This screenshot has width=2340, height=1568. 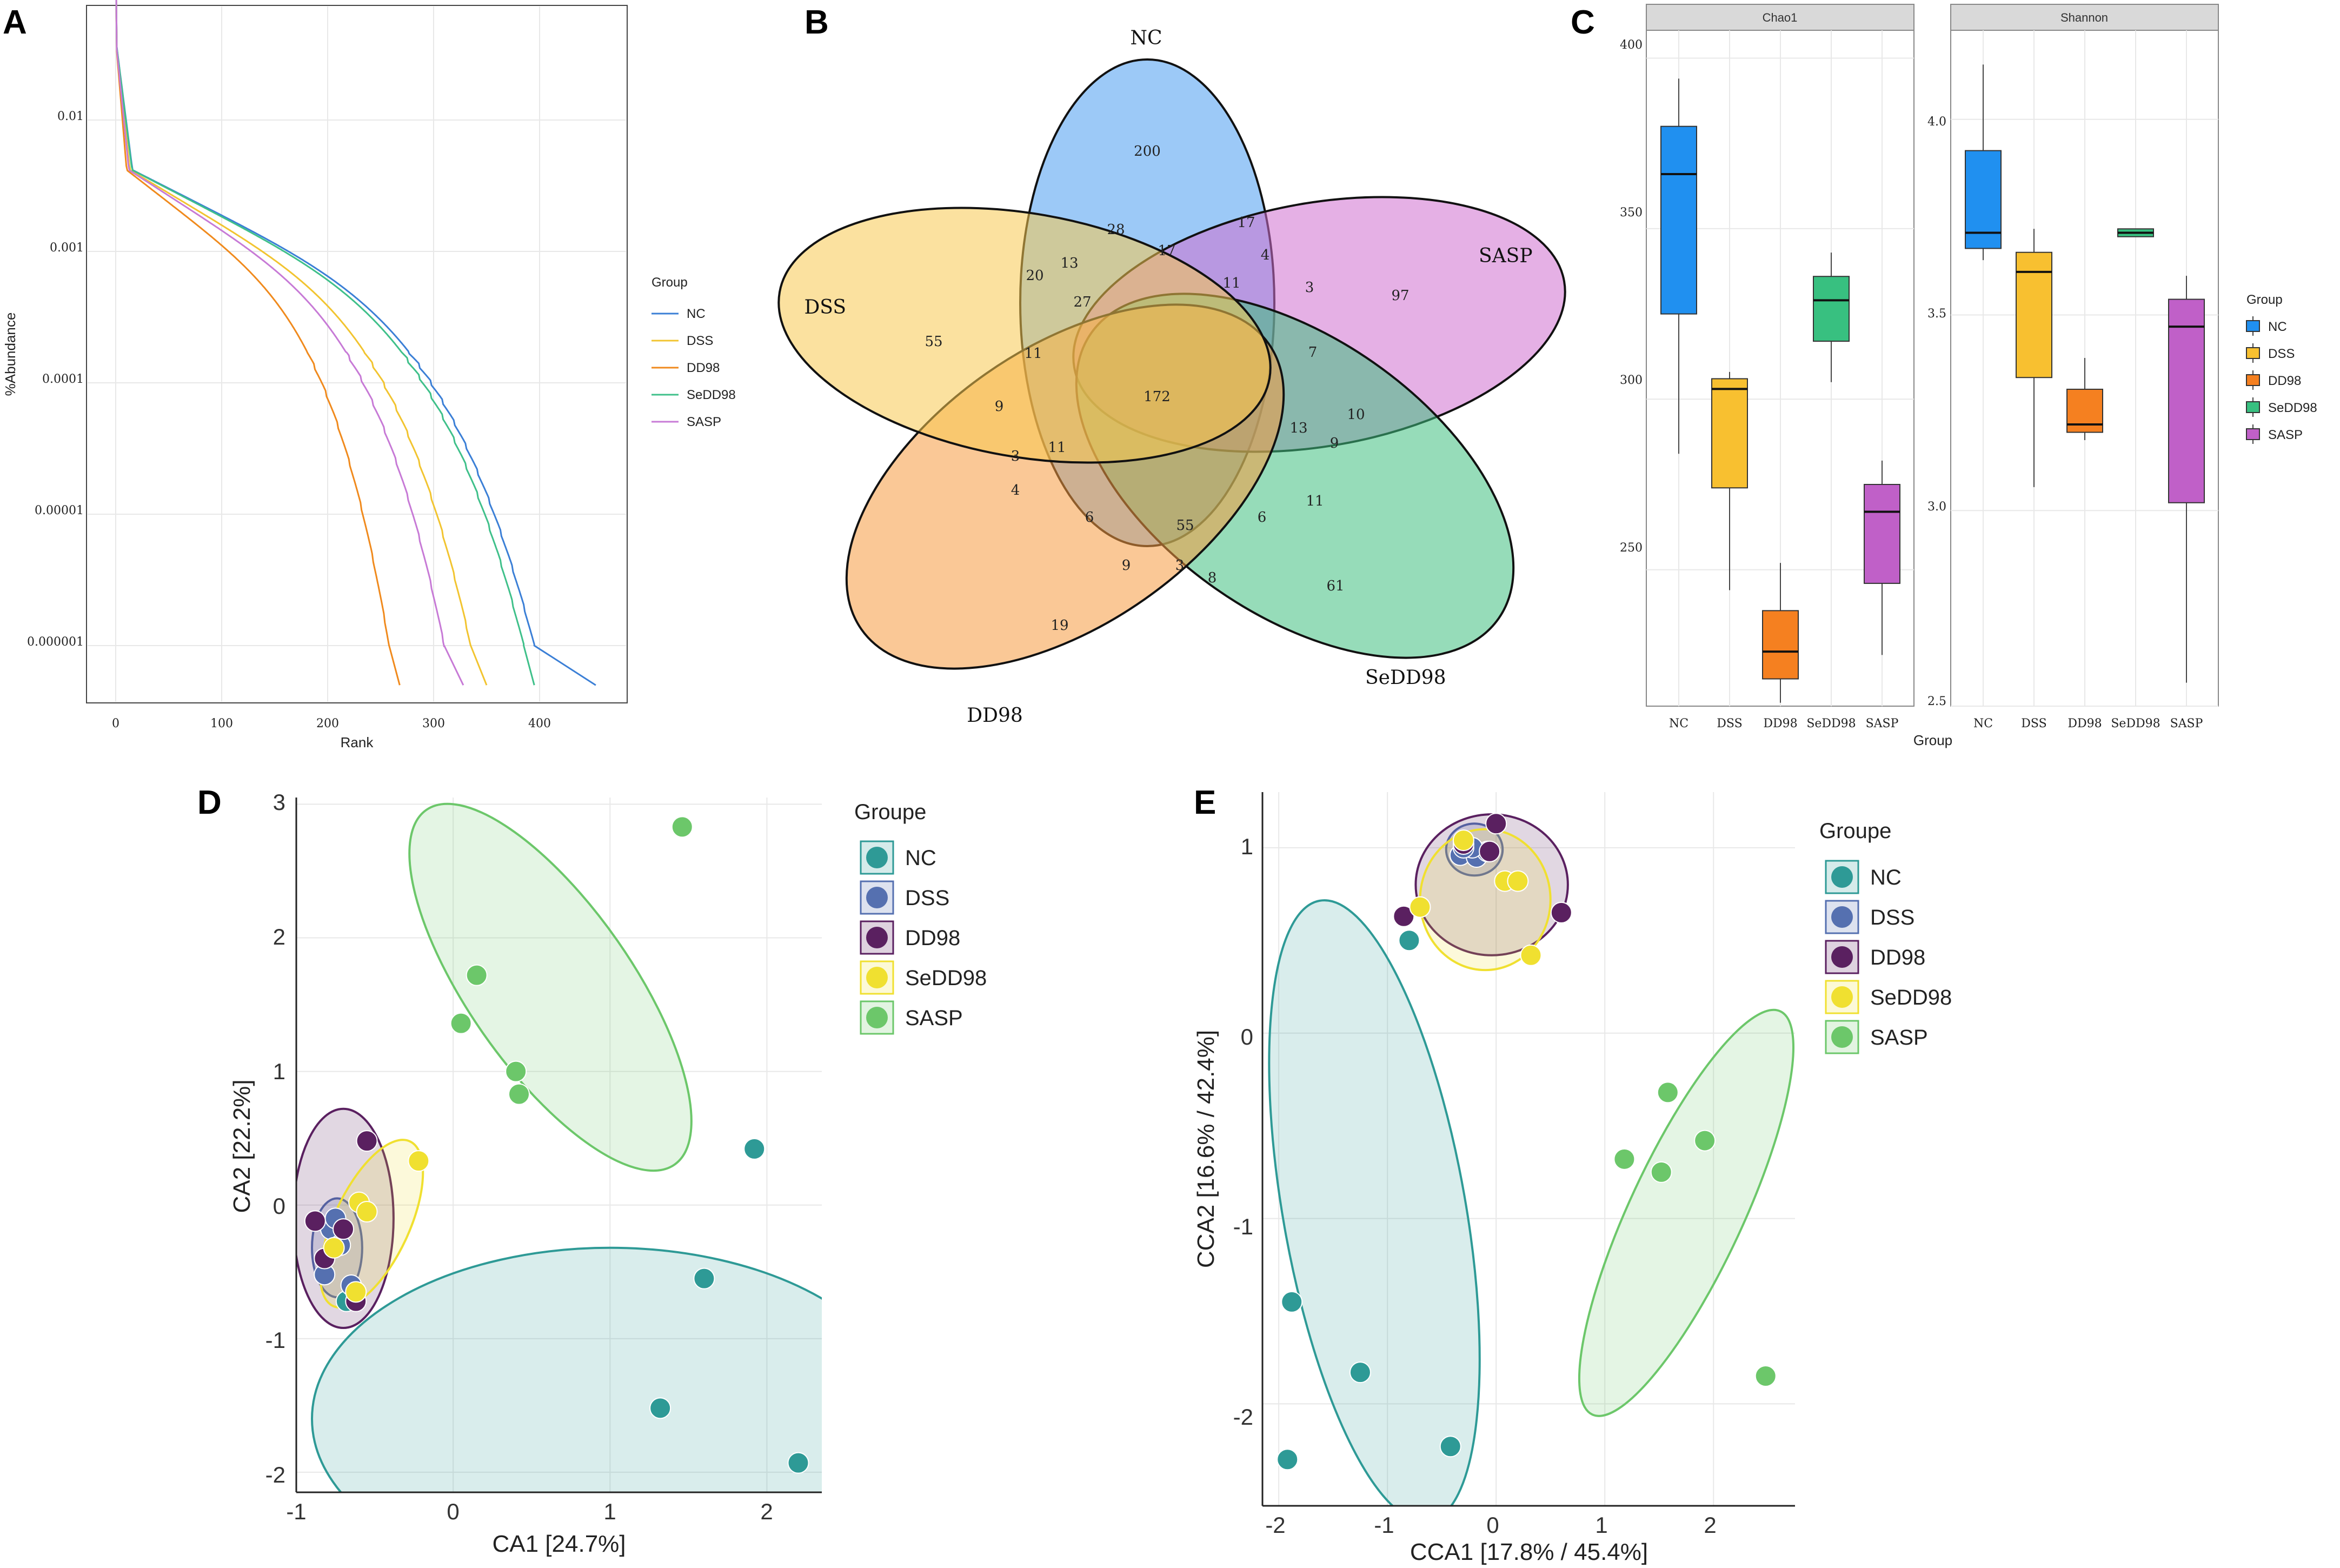 I want to click on x-tick-e-4: 2, so click(x=1710, y=1525).